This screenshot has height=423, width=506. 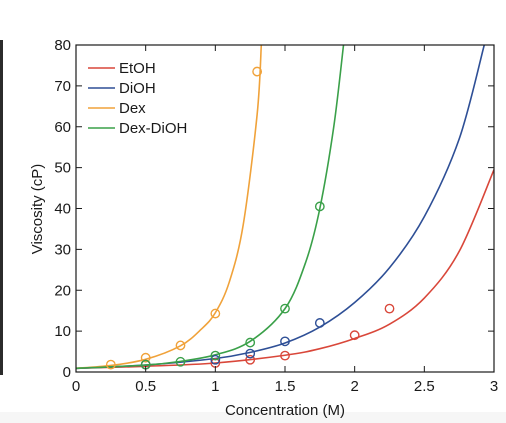 I want to click on y-tick-label: 40, so click(x=62, y=209).